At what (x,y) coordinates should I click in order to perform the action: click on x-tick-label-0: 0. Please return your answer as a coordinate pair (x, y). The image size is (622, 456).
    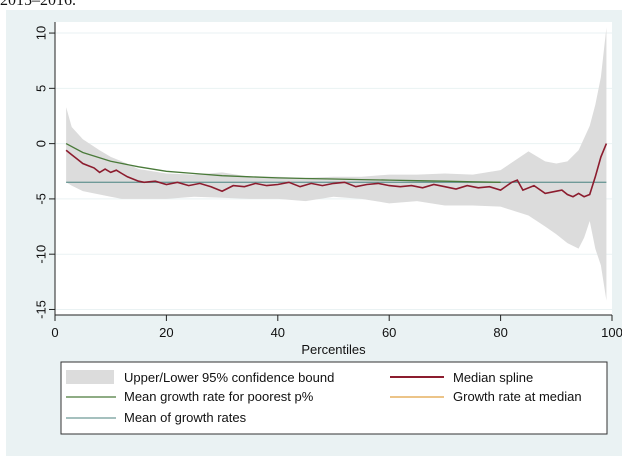
    Looking at the image, I should click on (54, 332).